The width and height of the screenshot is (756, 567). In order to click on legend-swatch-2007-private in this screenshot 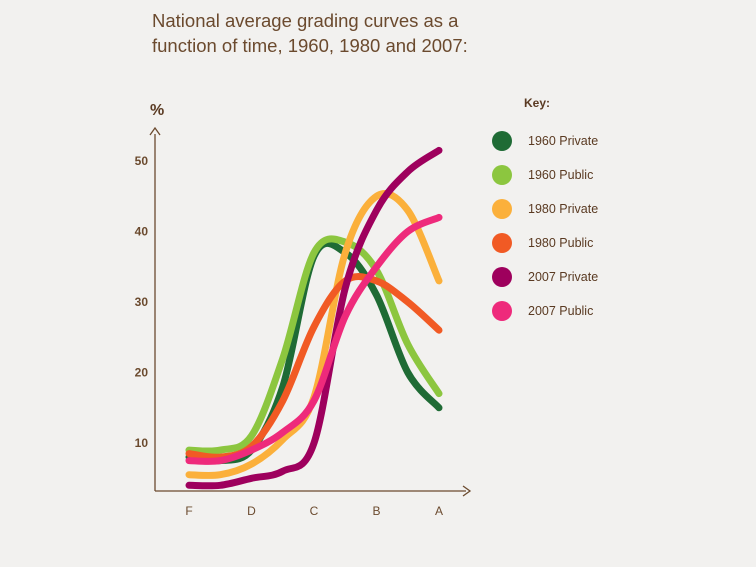, I will do `click(502, 277)`.